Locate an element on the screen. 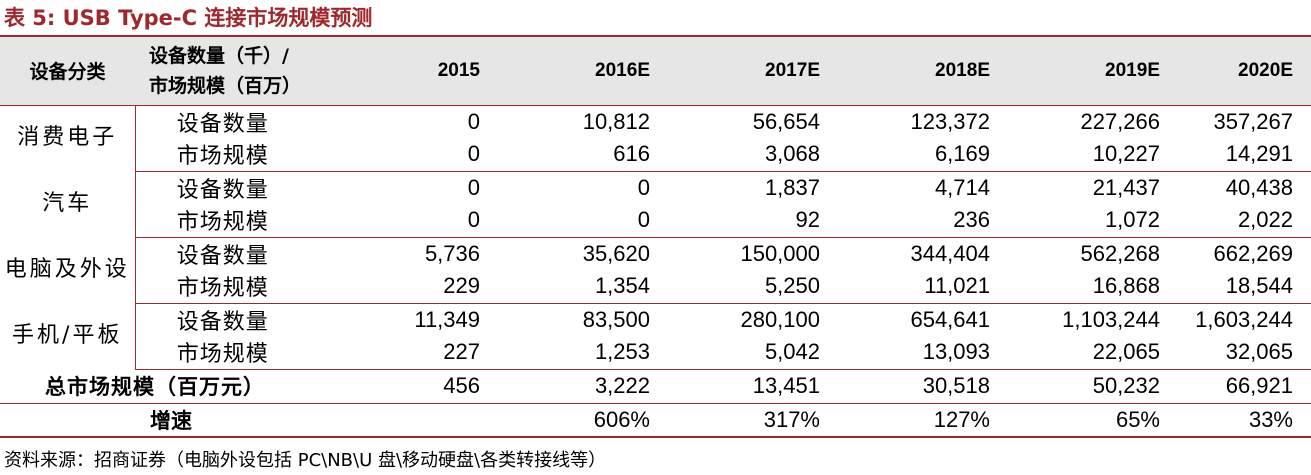  value-cell: 123,372 is located at coordinates (950, 121).